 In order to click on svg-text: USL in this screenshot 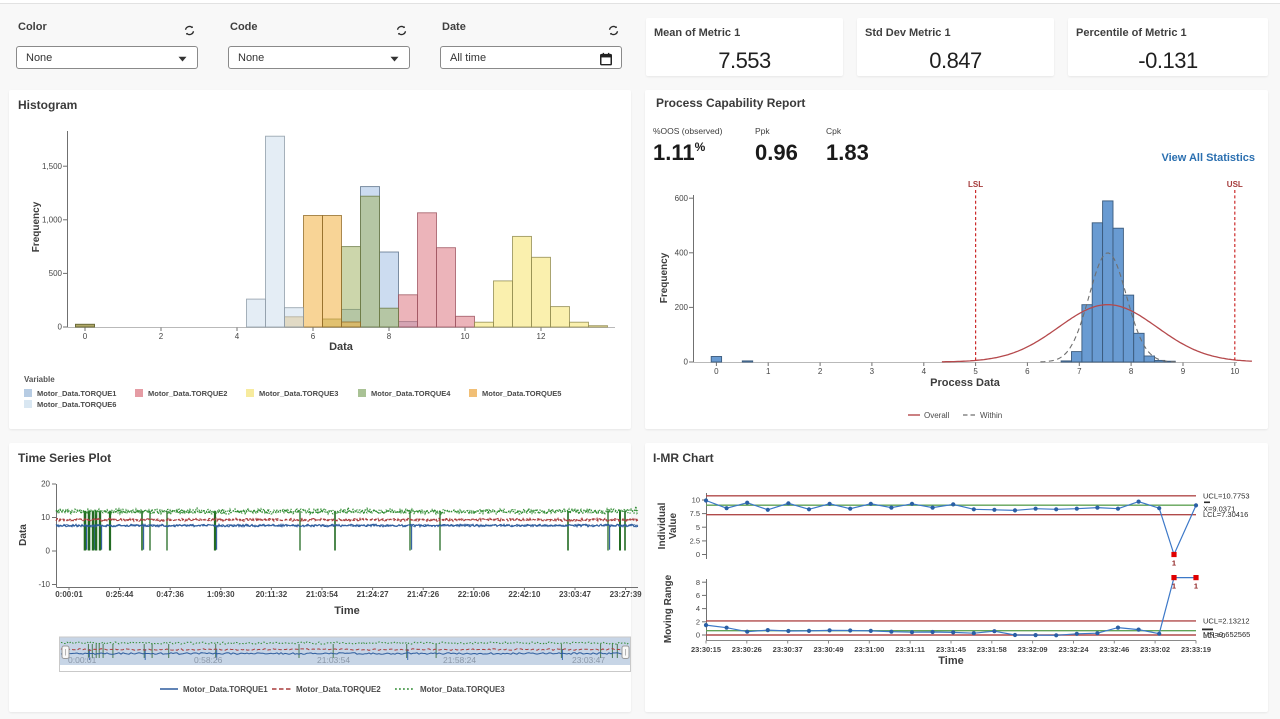, I will do `click(1235, 184)`.